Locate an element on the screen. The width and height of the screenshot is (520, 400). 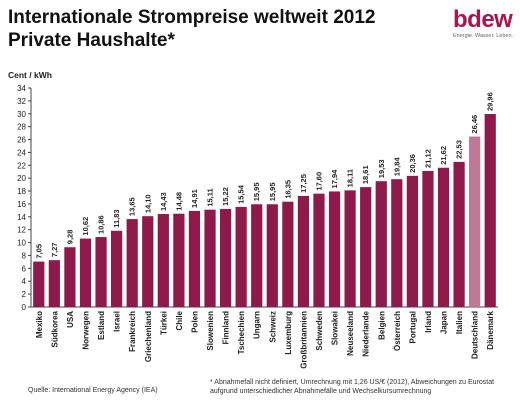
category-label: Chile is located at coordinates (179, 320).